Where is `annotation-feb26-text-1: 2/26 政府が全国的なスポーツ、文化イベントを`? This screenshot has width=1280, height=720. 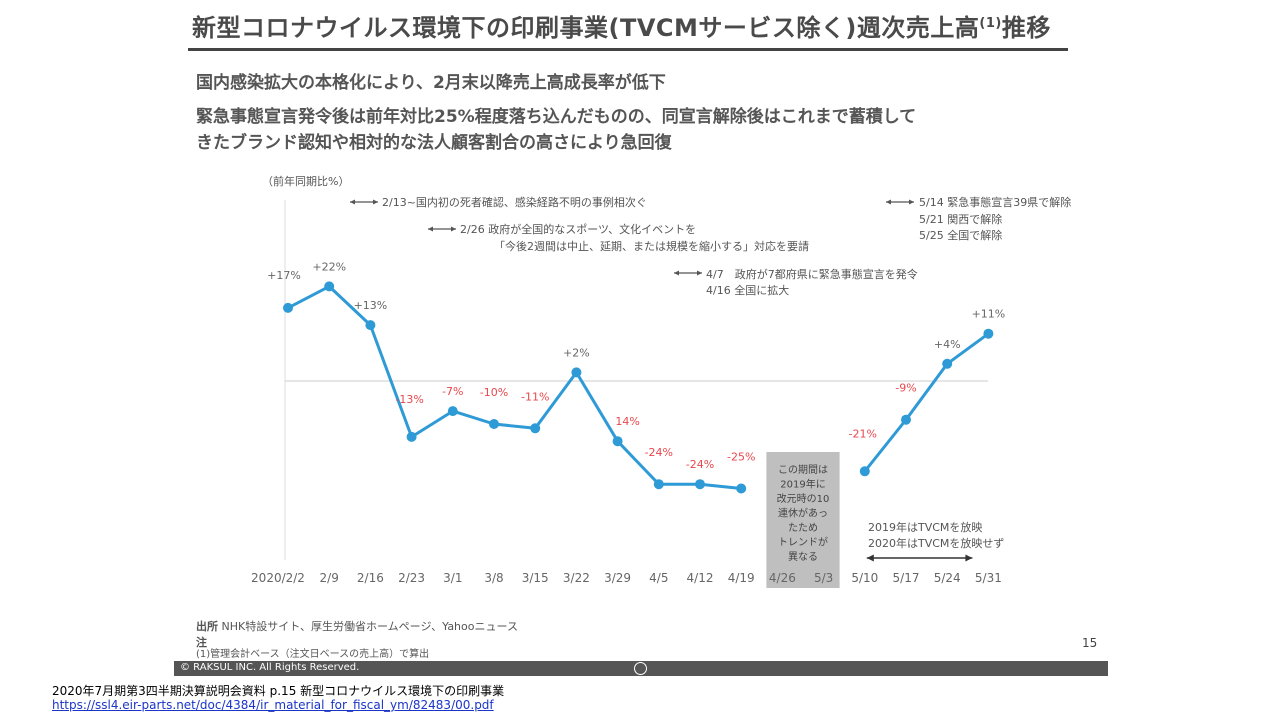
annotation-feb26-text-1: 2/26 政府が全国的なスポーツ、文化イベントを is located at coordinates (578, 229).